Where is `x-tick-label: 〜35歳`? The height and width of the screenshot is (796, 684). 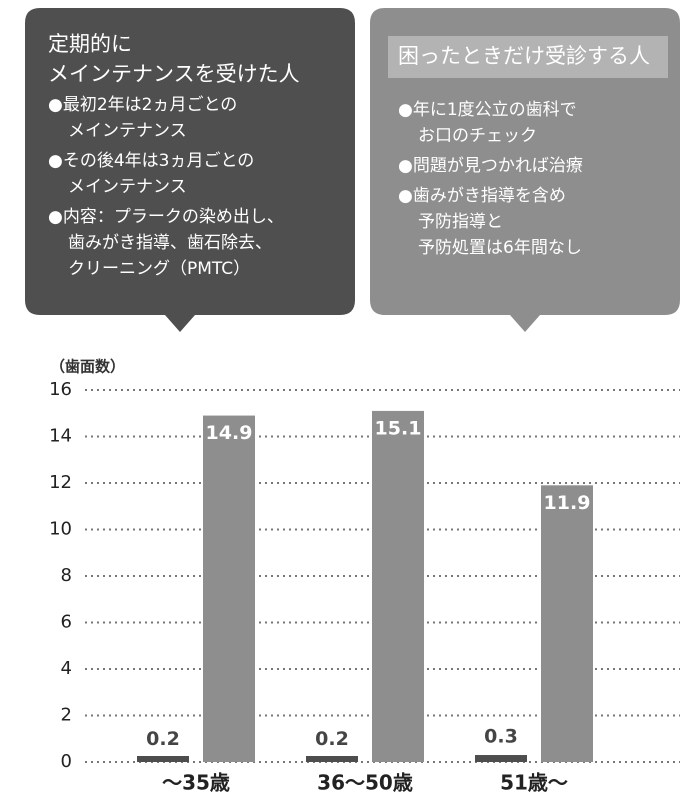
x-tick-label: 〜35歳 is located at coordinates (196, 783).